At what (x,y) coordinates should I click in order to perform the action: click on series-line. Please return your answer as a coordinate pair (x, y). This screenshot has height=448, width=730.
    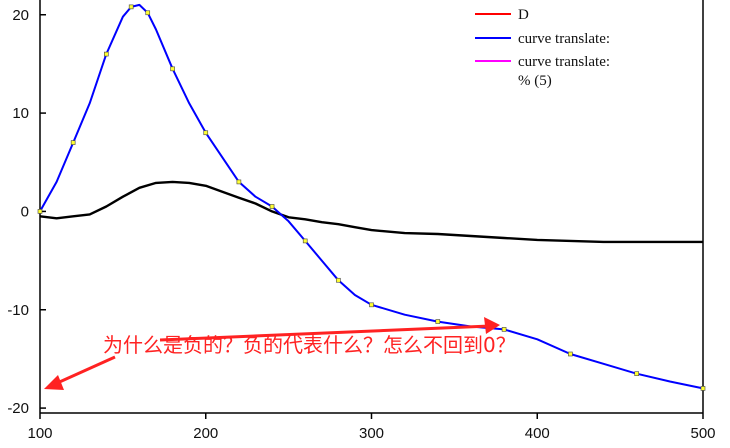
    Looking at the image, I should click on (371, 212).